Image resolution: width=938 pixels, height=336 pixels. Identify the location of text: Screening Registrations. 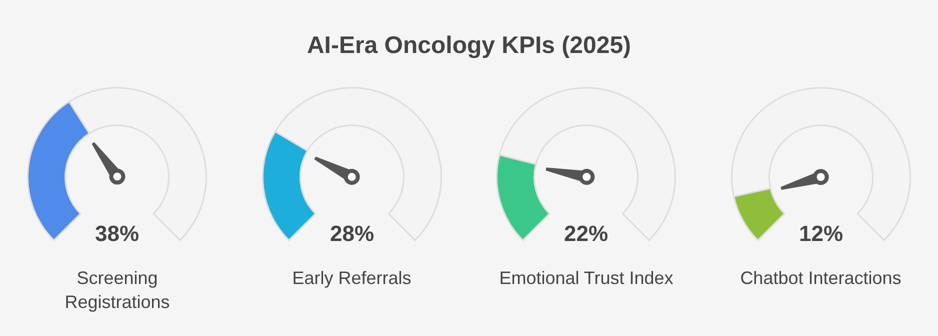
(117, 290).